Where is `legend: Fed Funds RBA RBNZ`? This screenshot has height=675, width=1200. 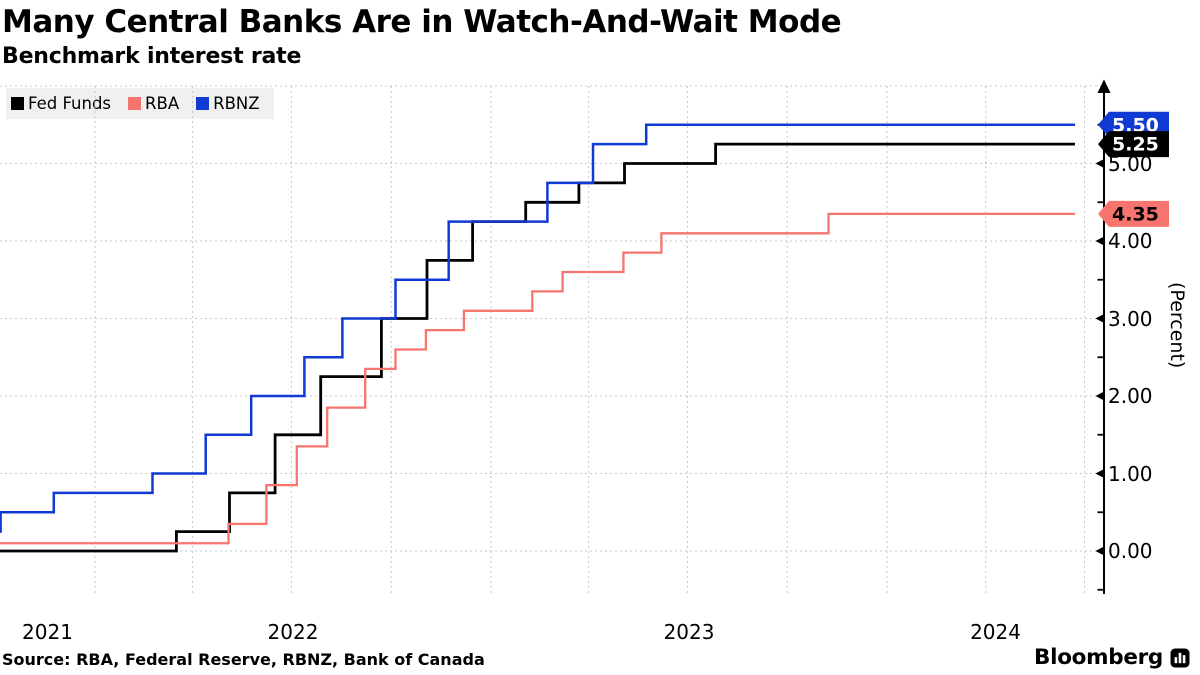 legend: Fed Funds RBA RBNZ is located at coordinates (140, 103).